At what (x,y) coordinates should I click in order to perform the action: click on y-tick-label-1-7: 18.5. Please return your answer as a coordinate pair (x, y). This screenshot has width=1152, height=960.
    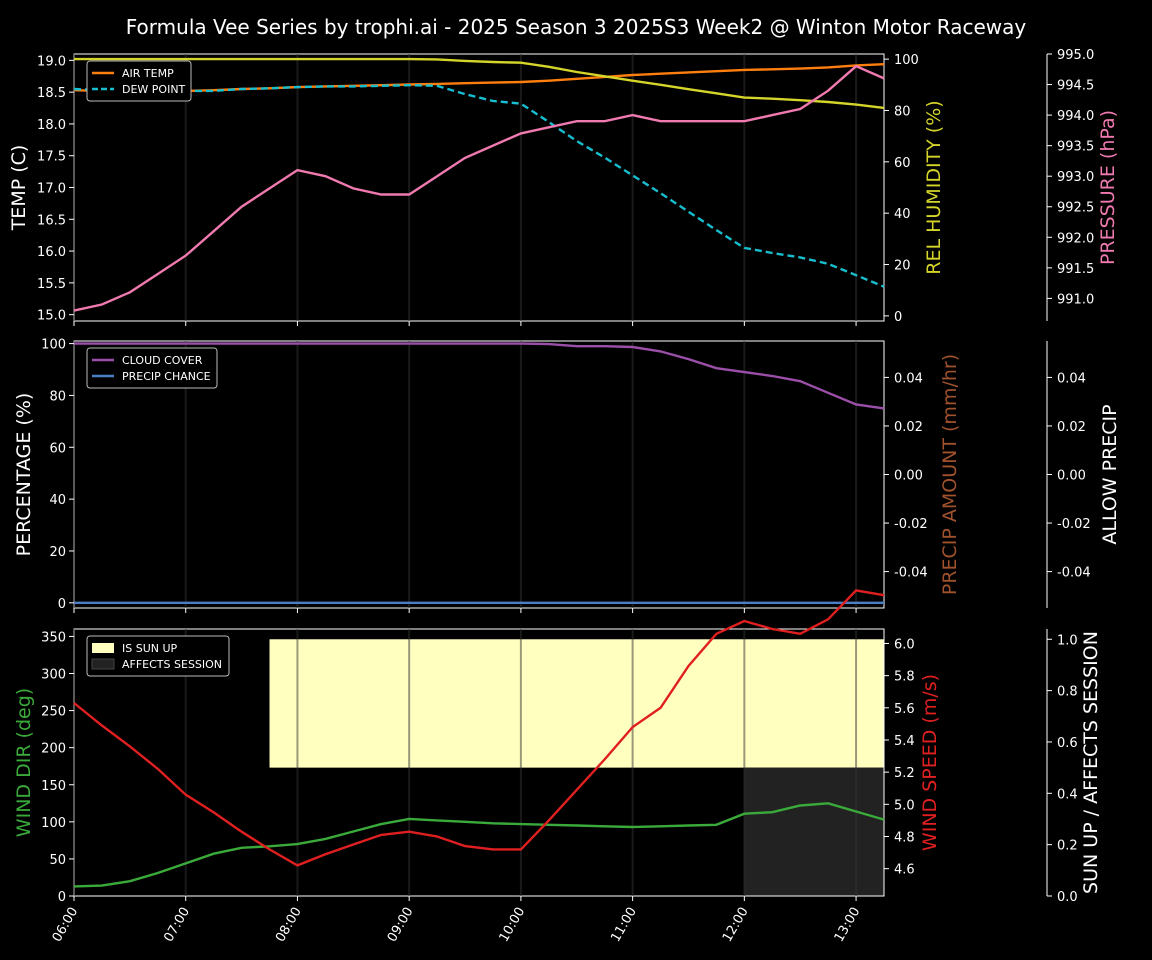
    Looking at the image, I should click on (51, 93).